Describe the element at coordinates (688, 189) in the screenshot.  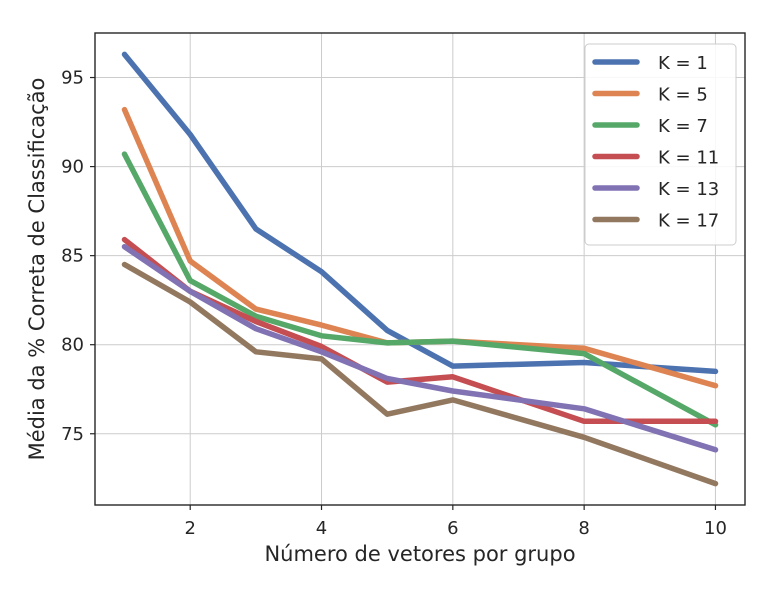
I see `legend-entry-label: K = 13` at that location.